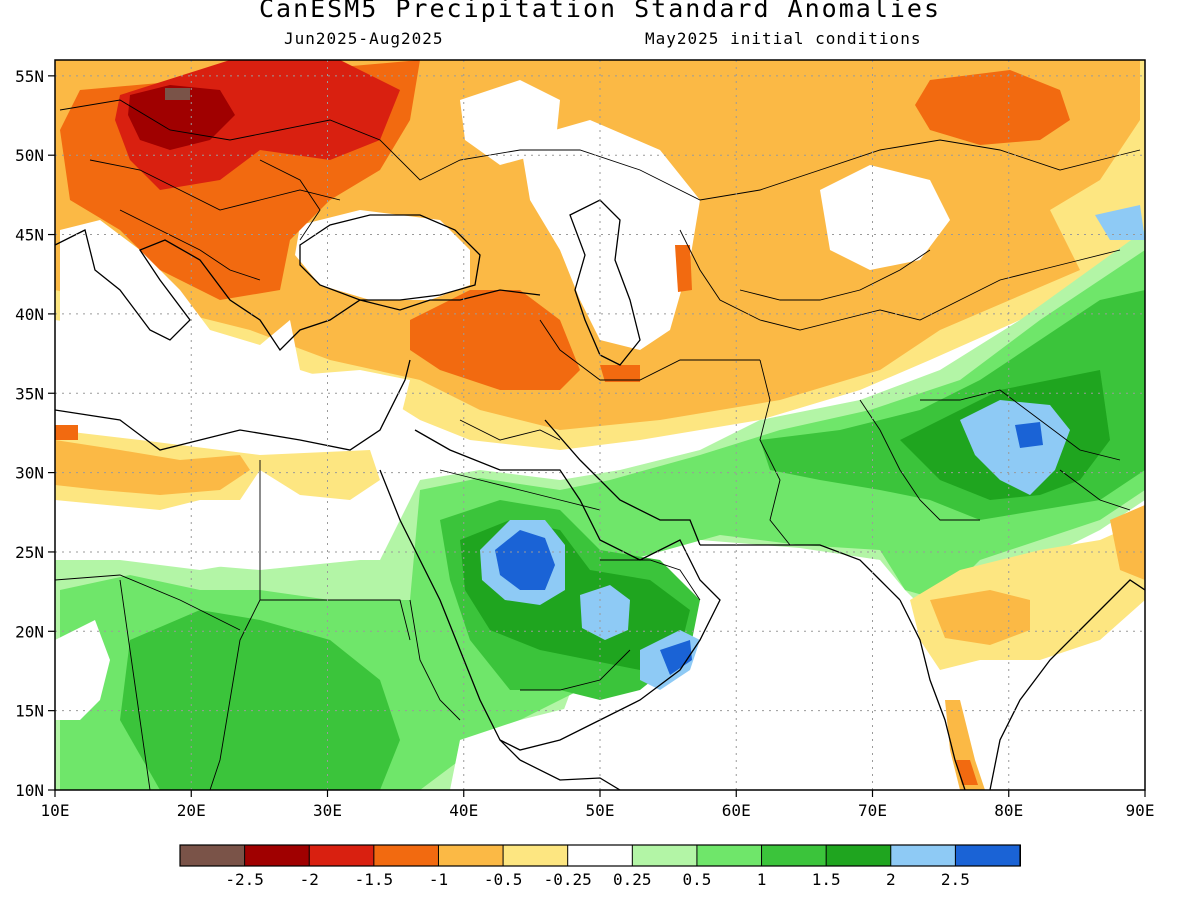  What do you see at coordinates (676, 657) in the screenshot?
I see `anomaly-area-blue-oman` at bounding box center [676, 657].